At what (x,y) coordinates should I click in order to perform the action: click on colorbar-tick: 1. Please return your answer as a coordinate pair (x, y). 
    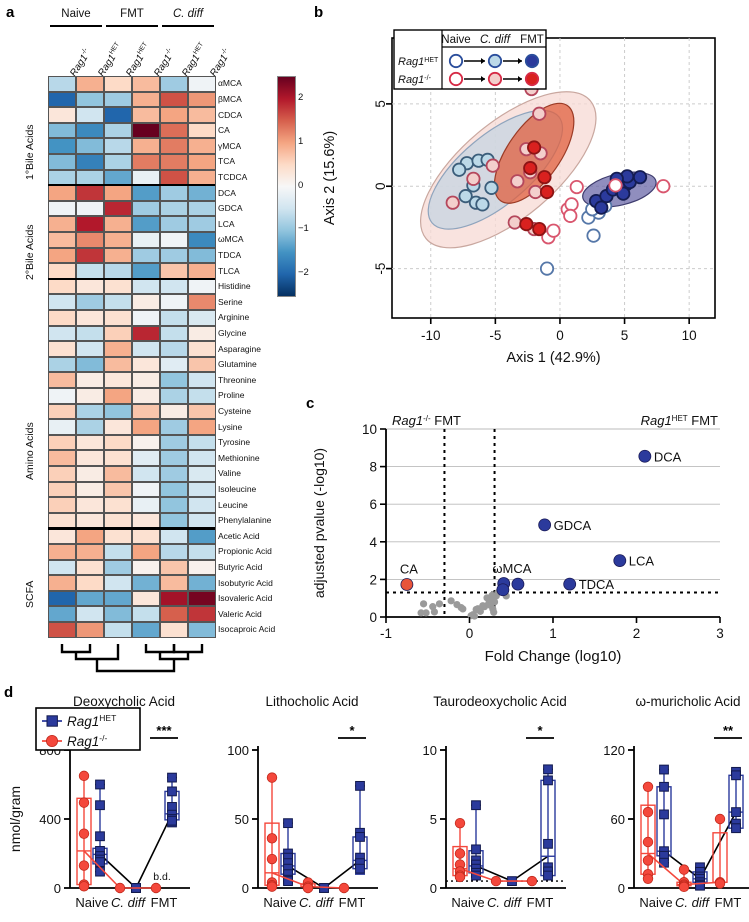
    Looking at the image, I should click on (301, 141).